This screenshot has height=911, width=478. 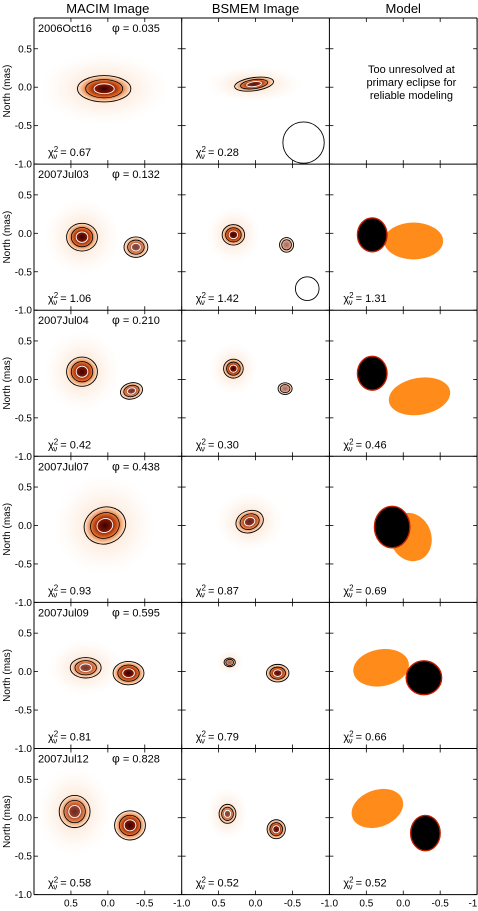 I want to click on chi2-label: χ2 ν = 0.69, so click(x=364, y=591).